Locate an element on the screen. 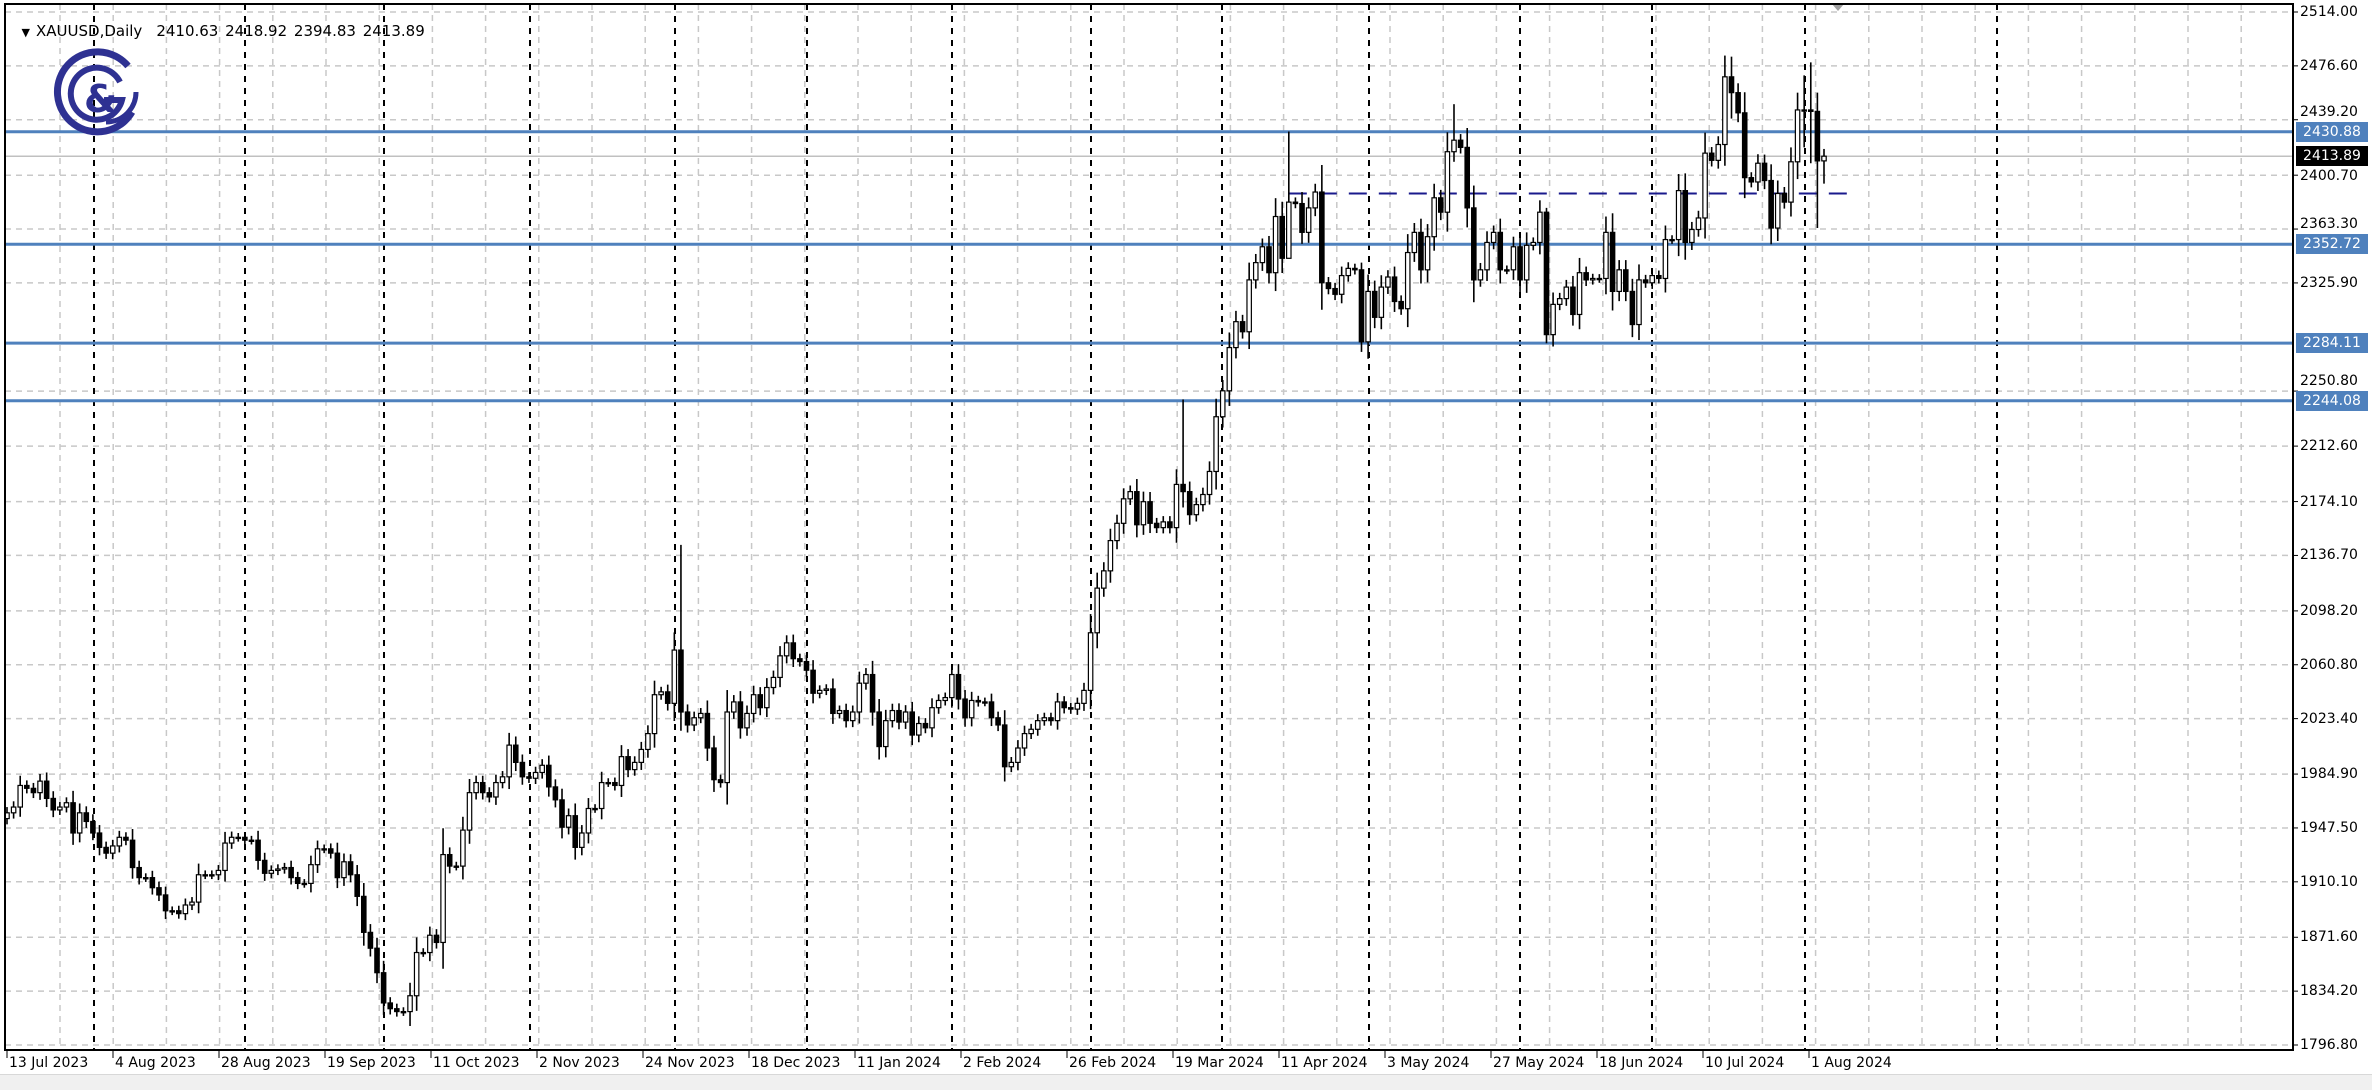  bottom-scrollbar is located at coordinates (1186, 1082).